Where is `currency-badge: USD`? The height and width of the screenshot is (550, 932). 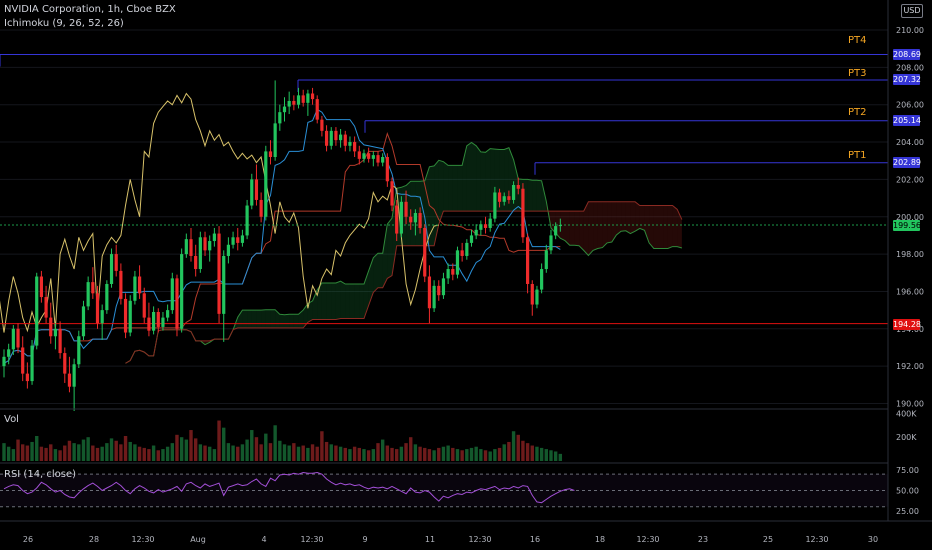
currency-badge: USD is located at coordinates (912, 11).